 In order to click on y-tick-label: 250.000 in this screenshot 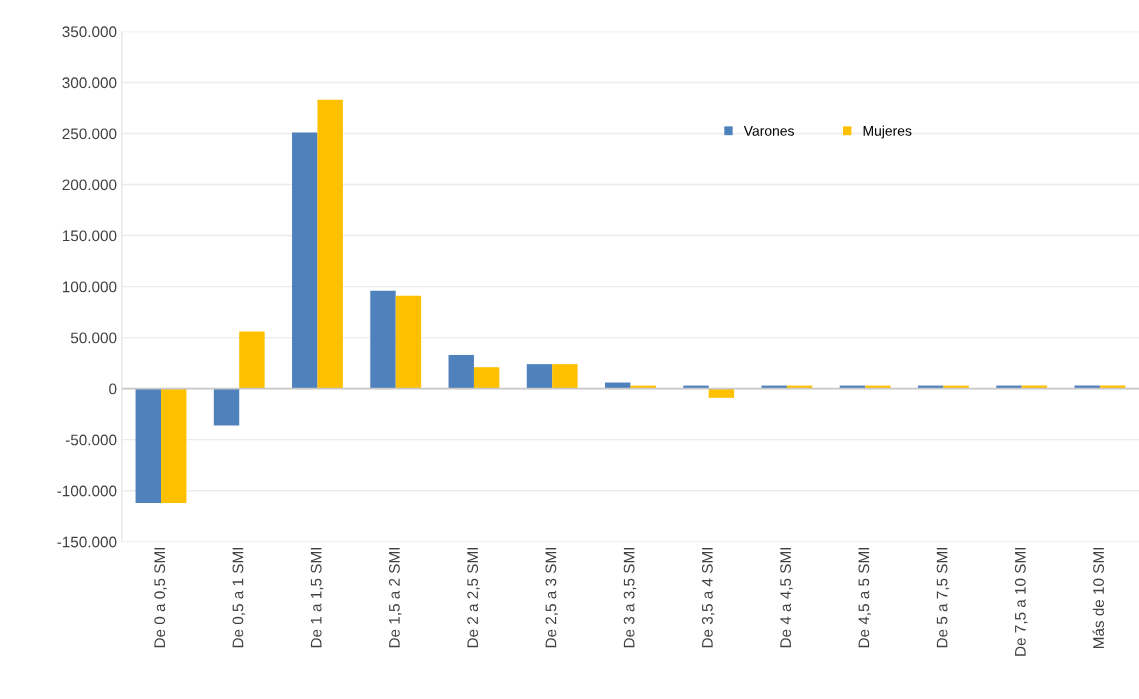, I will do `click(89, 134)`.